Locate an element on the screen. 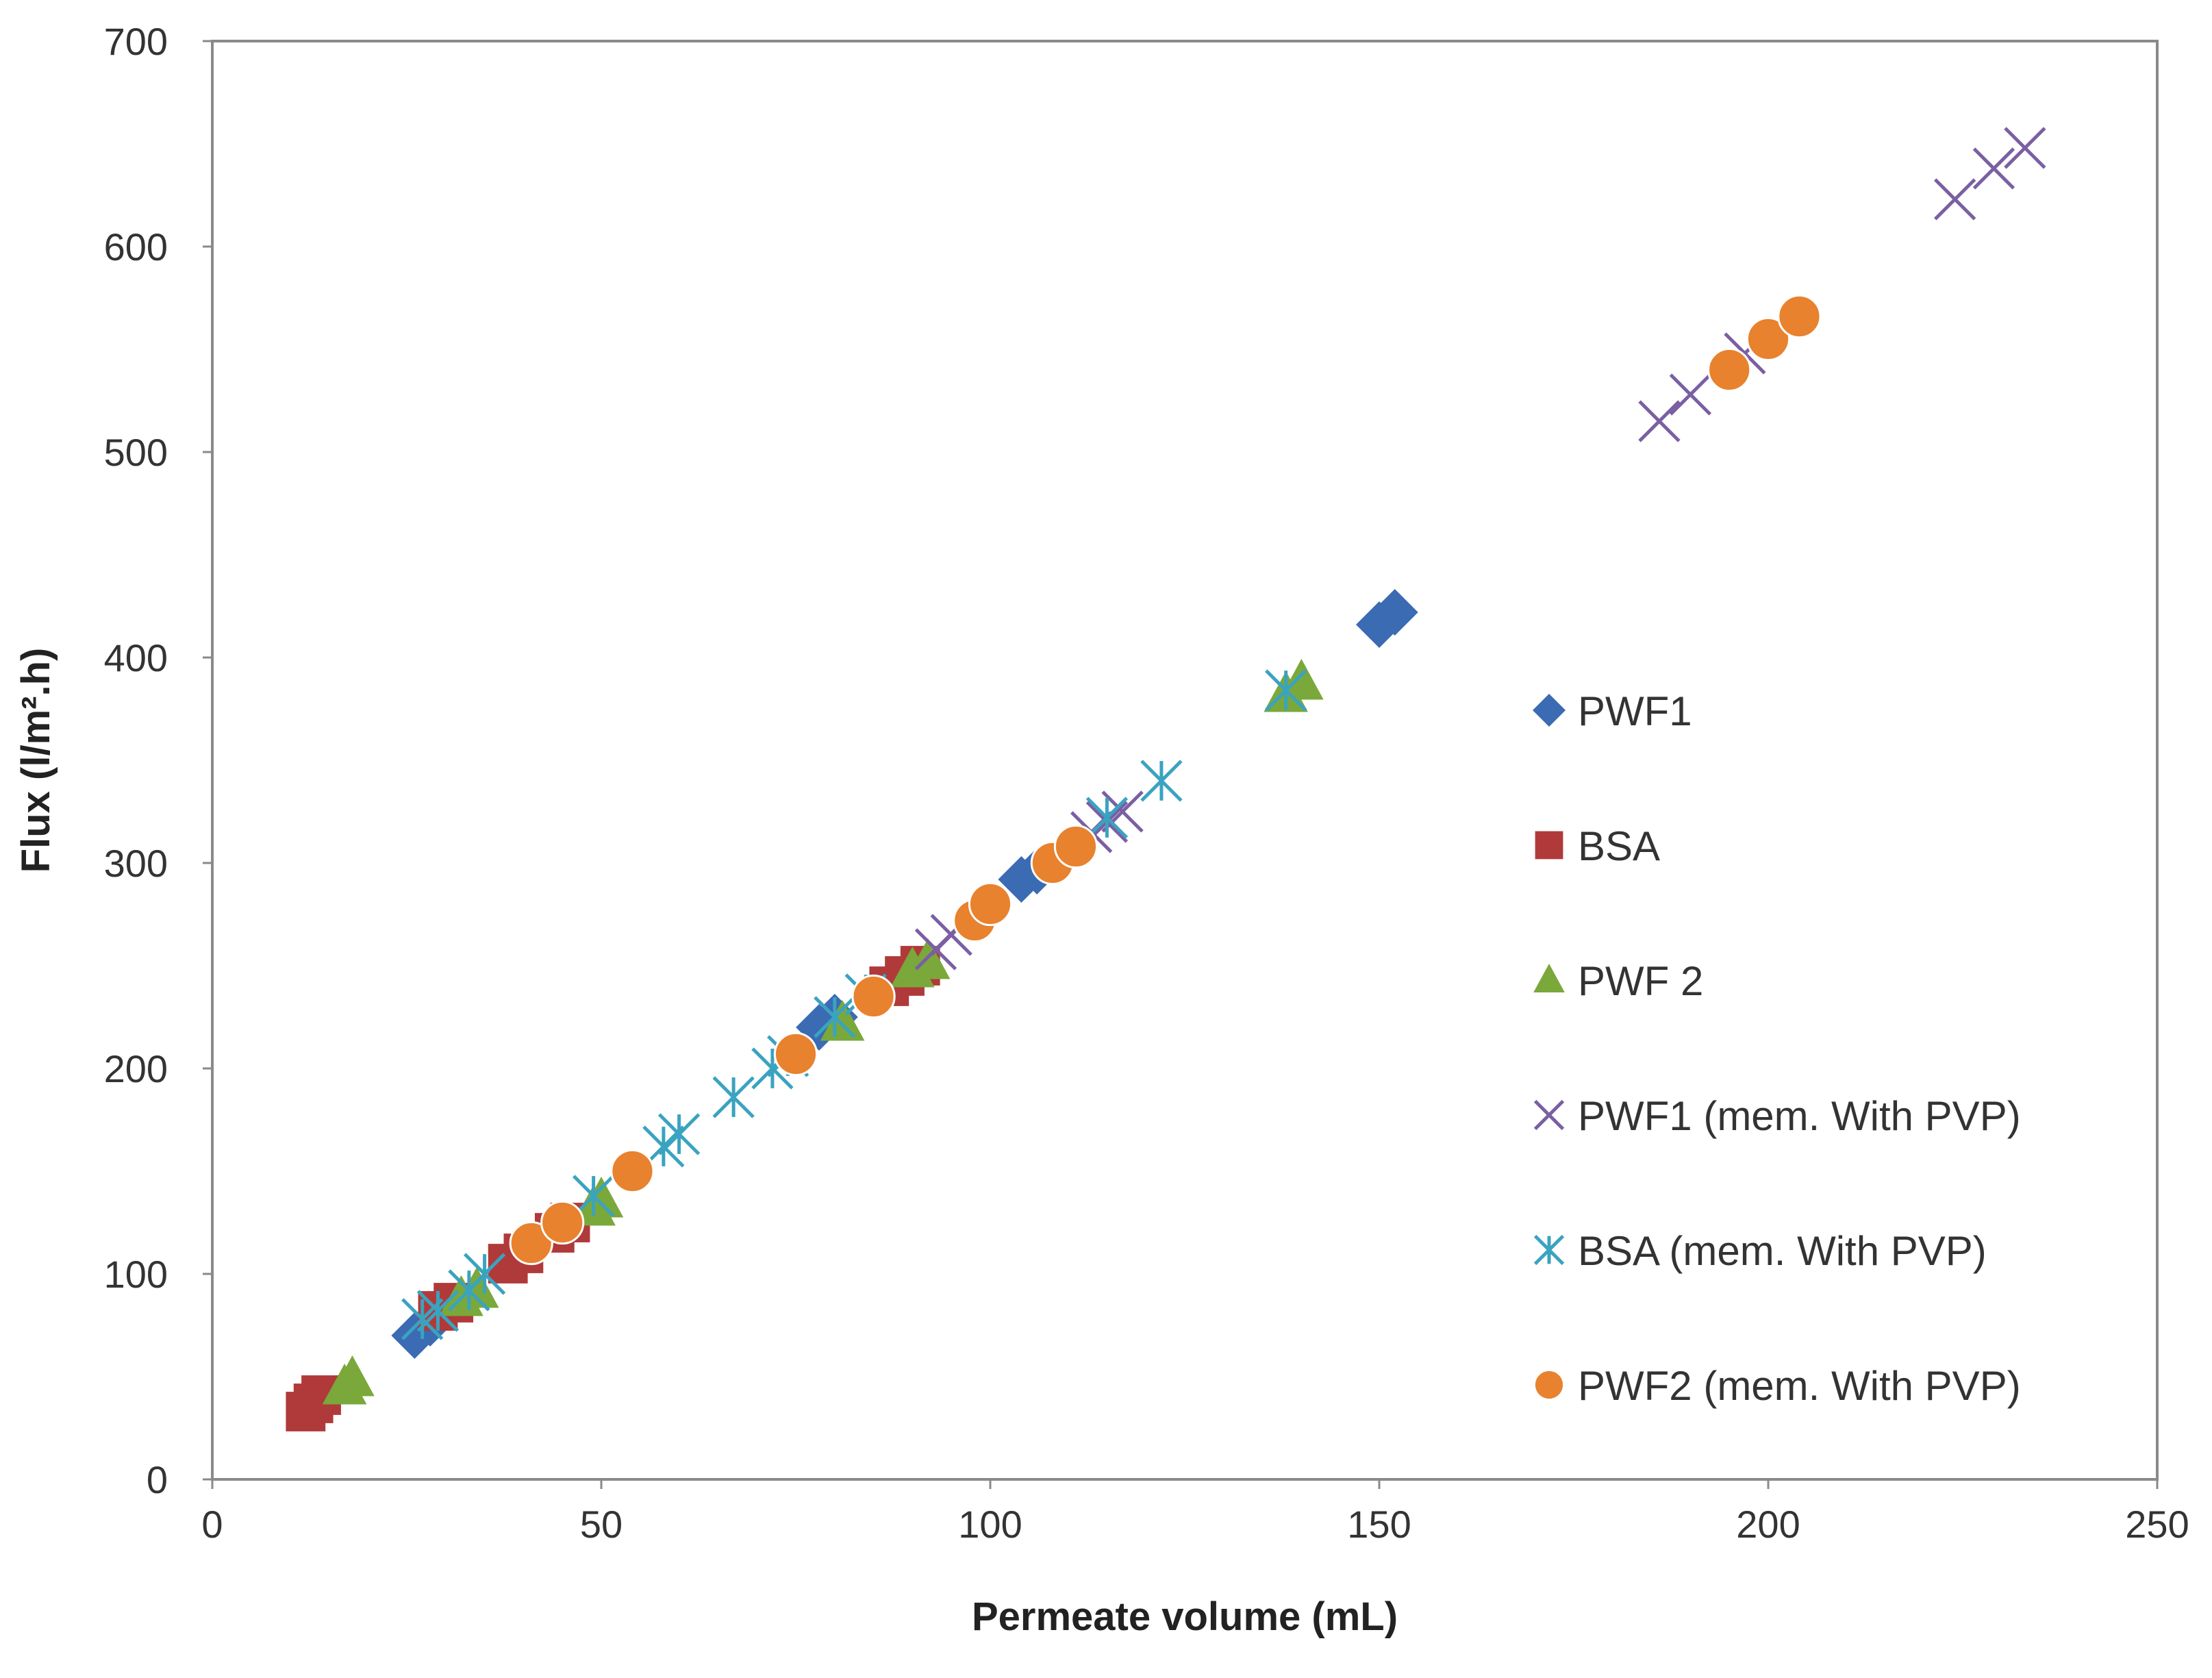 The height and width of the screenshot is (1678, 2212). legend-label: PWF2 (mem. With PVP) is located at coordinates (1799, 1386).